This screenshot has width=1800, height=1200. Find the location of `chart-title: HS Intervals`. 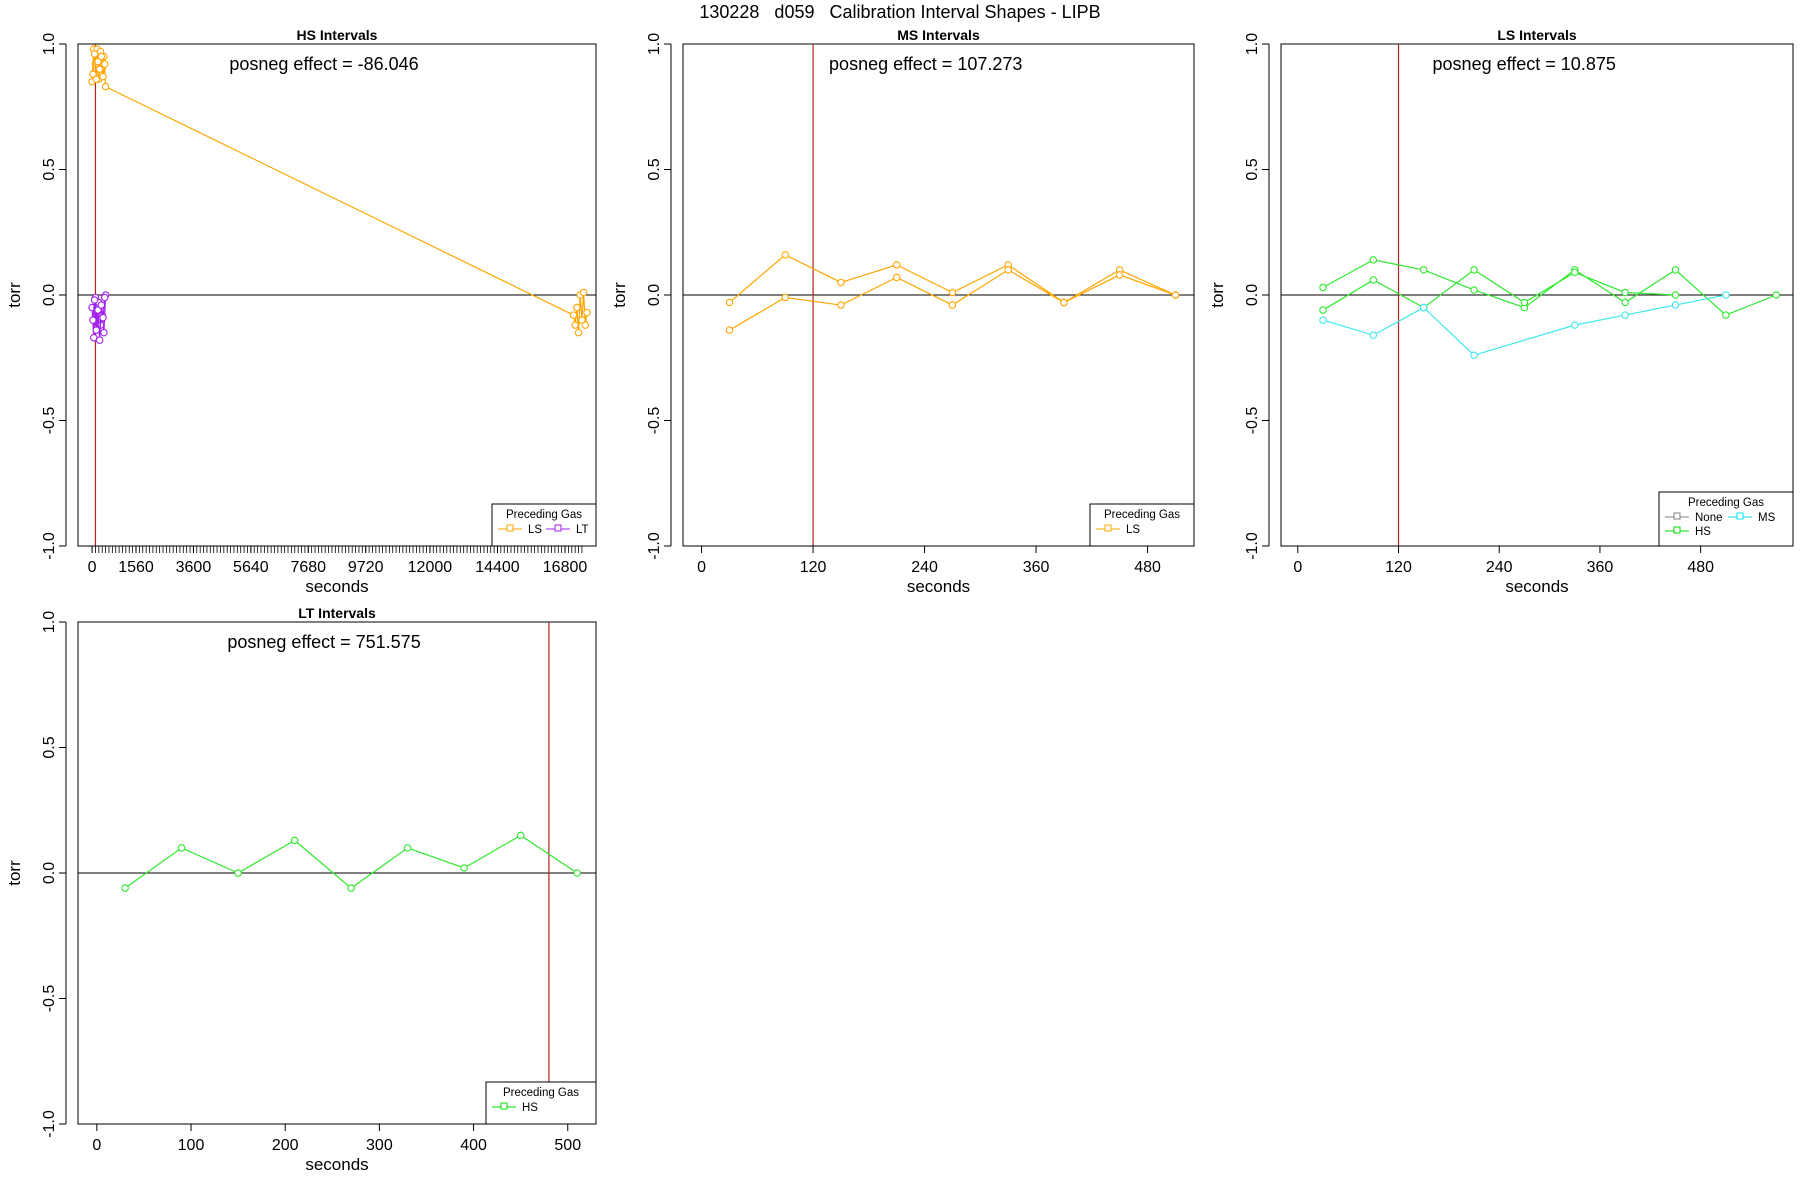

chart-title: HS Intervals is located at coordinates (337, 35).